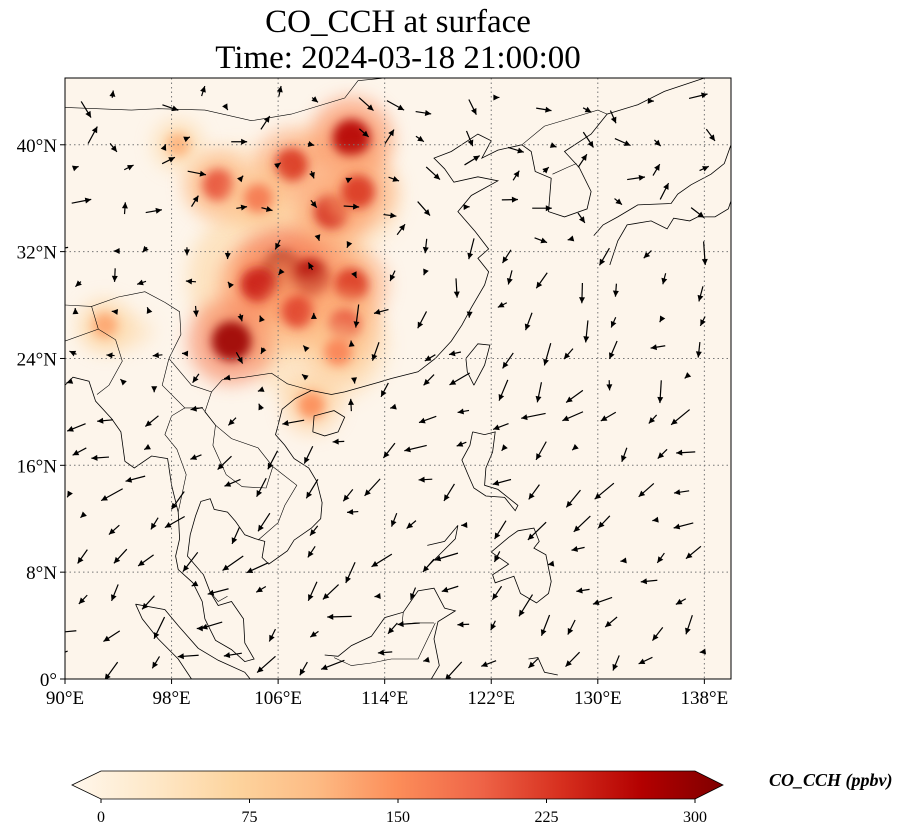 Image resolution: width=921 pixels, height=836 pixels. What do you see at coordinates (171, 698) in the screenshot?
I see `x-tick-label: 98°E` at bounding box center [171, 698].